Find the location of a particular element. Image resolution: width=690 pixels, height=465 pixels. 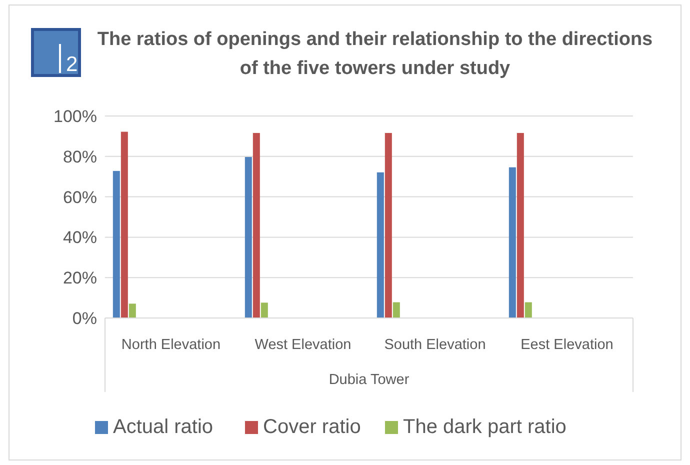

x-tick-label: North Elevation is located at coordinates (171, 345).